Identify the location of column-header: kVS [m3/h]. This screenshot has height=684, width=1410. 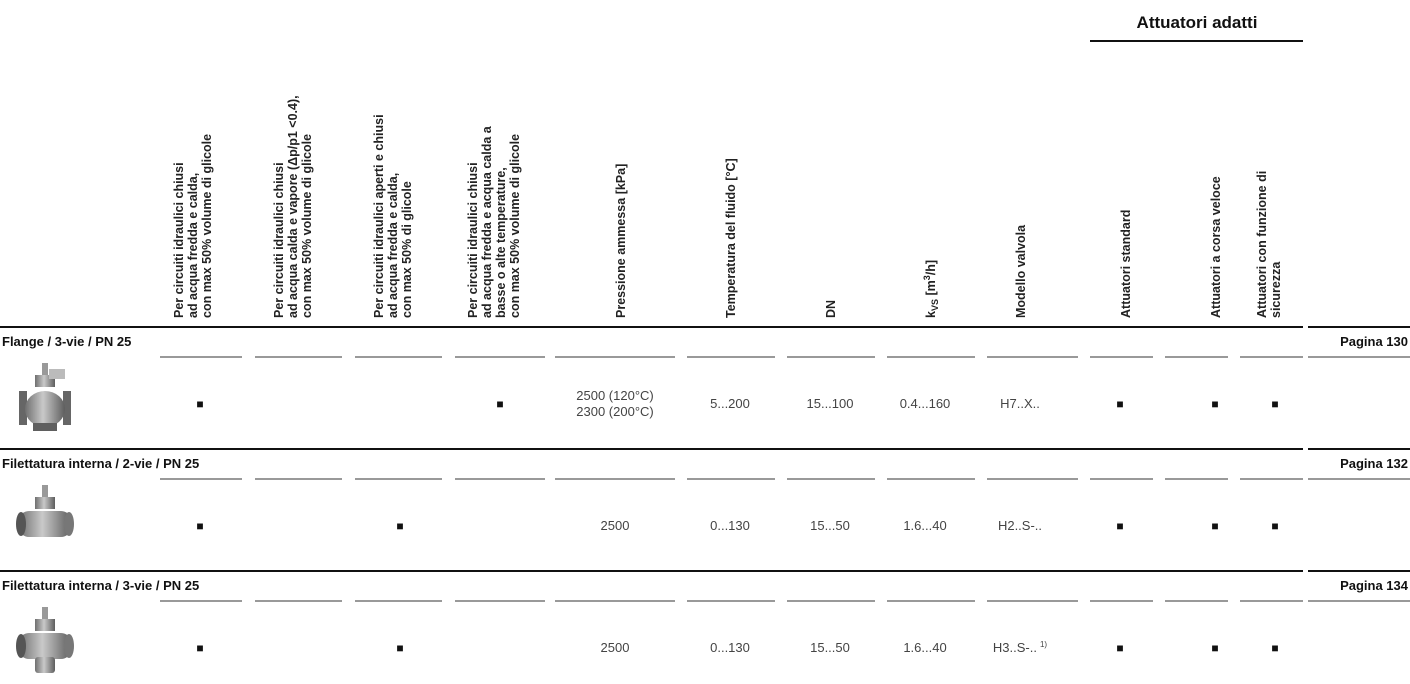
(931, 289).